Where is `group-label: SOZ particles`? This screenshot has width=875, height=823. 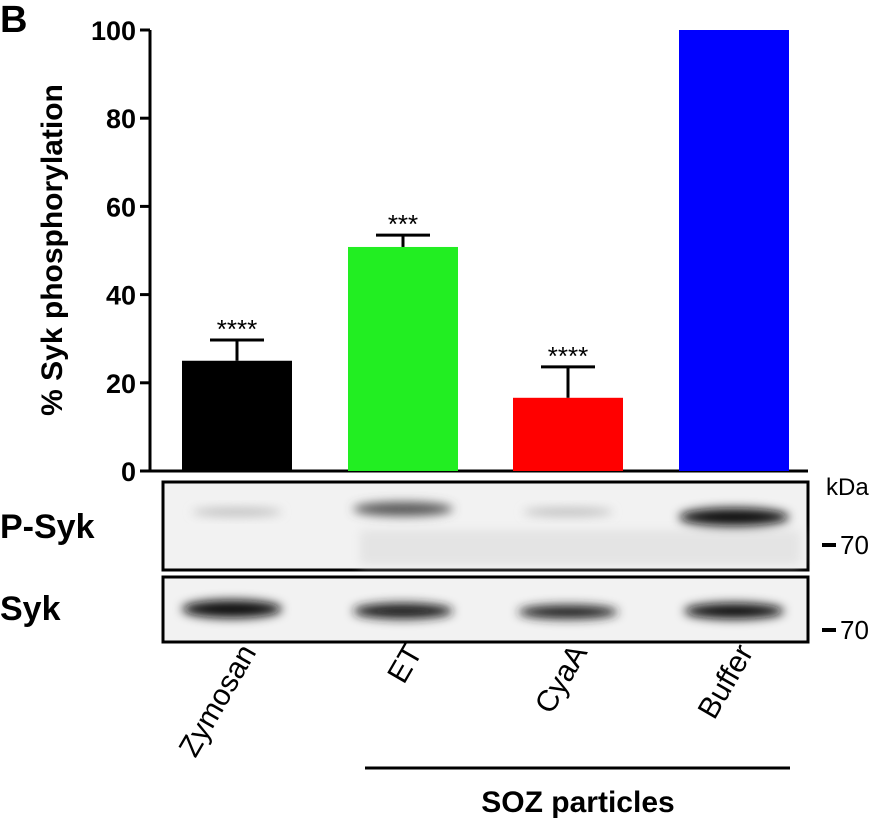 group-label: SOZ particles is located at coordinates (577, 802).